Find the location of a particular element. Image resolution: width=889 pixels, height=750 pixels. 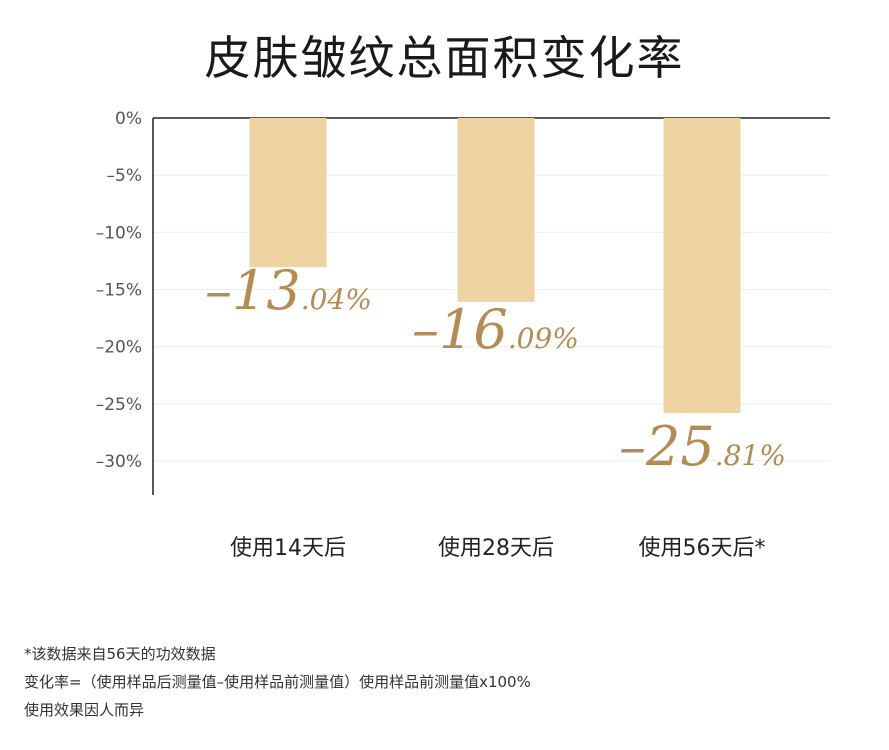

x-tick-label: 使用28天后 is located at coordinates (496, 548).